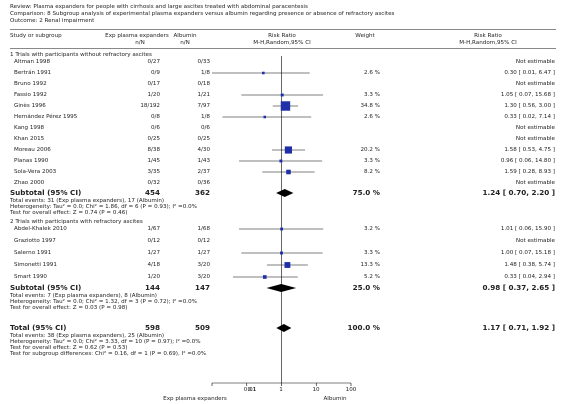  What do you see at coordinates (203, 139) in the screenshot?
I see `albumin-events: 0/25` at bounding box center [203, 139].